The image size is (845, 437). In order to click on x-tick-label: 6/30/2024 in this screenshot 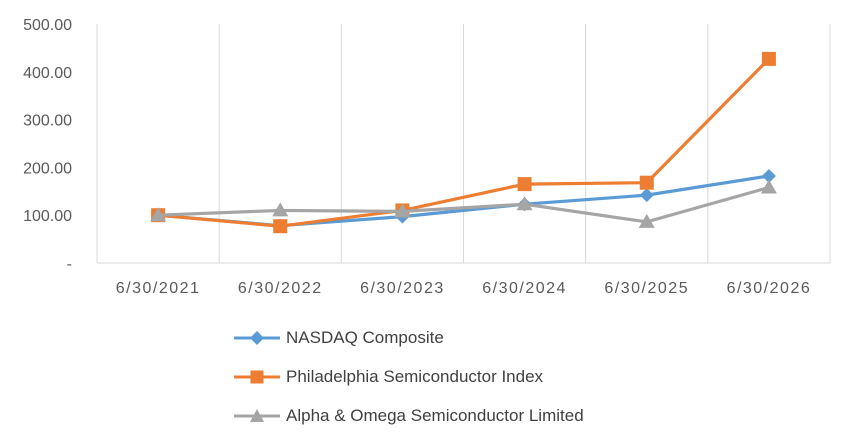, I will do `click(524, 288)`.